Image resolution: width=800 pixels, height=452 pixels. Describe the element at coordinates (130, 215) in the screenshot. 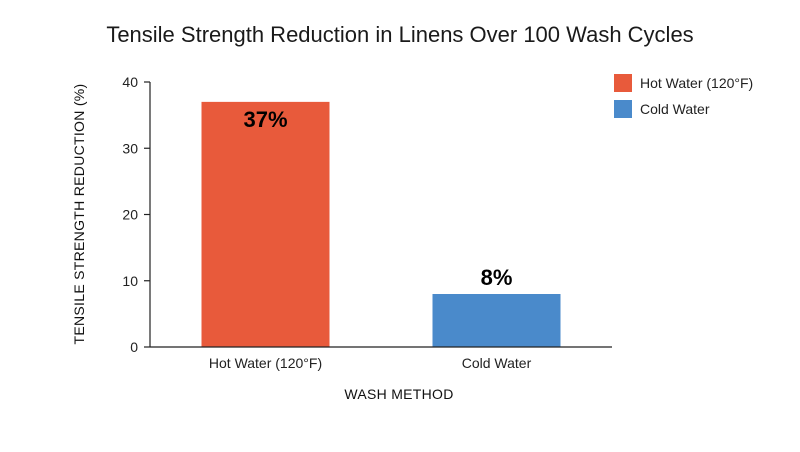

I see `y-tick-label: 20` at that location.